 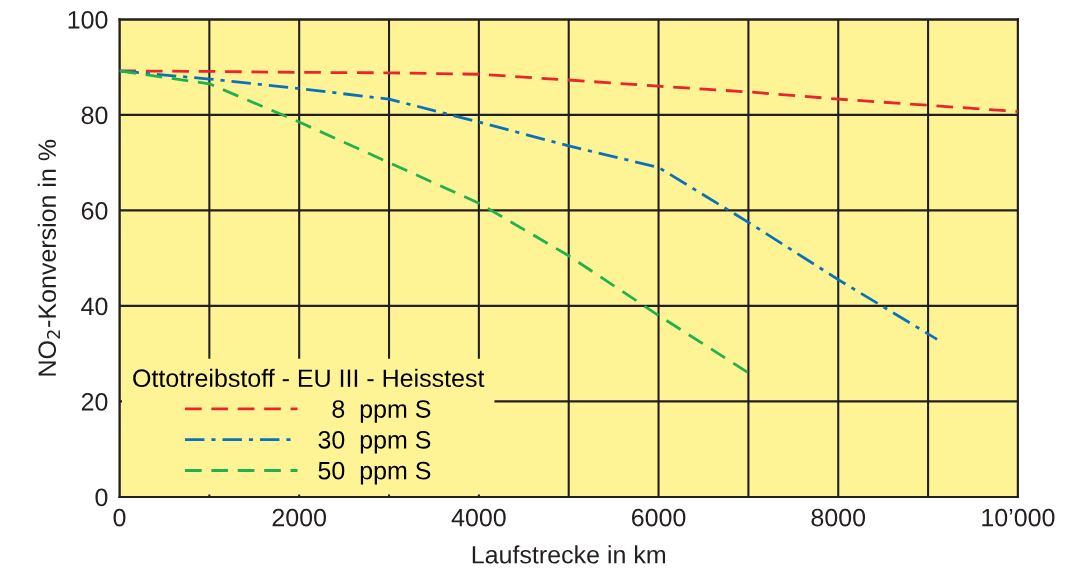 What do you see at coordinates (94, 210) in the screenshot?
I see `y-tick-label: 60` at bounding box center [94, 210].